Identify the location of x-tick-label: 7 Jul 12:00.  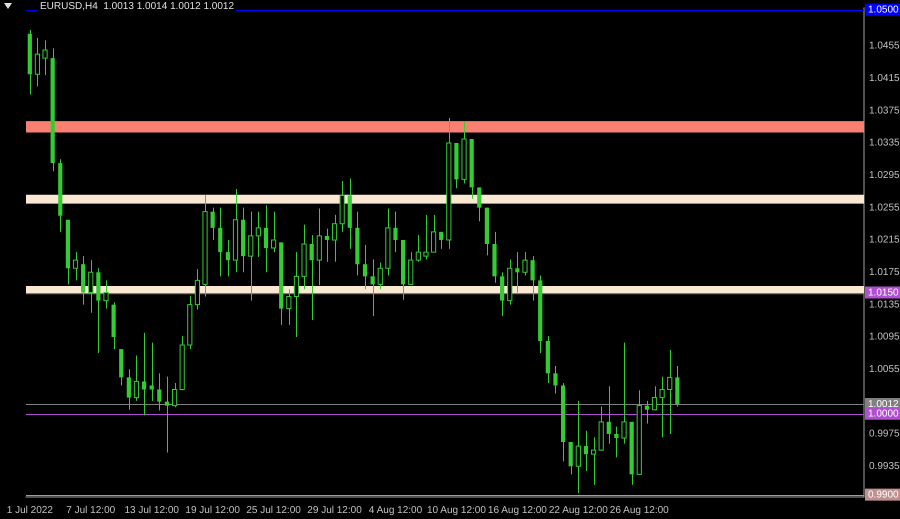
(91, 510).